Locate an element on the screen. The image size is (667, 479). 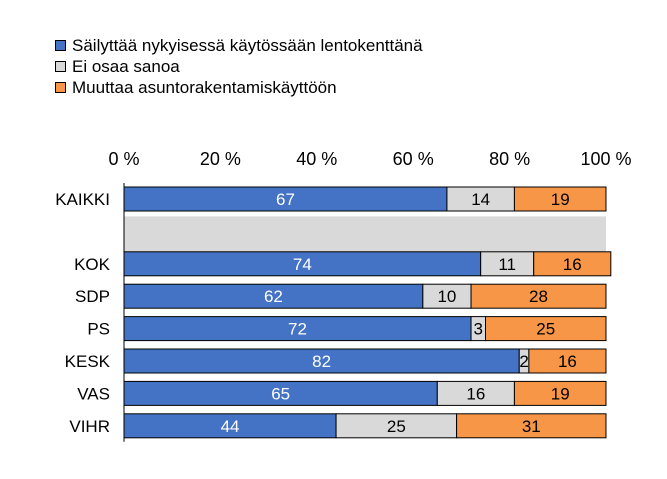
data-label: 62 is located at coordinates (273, 296).